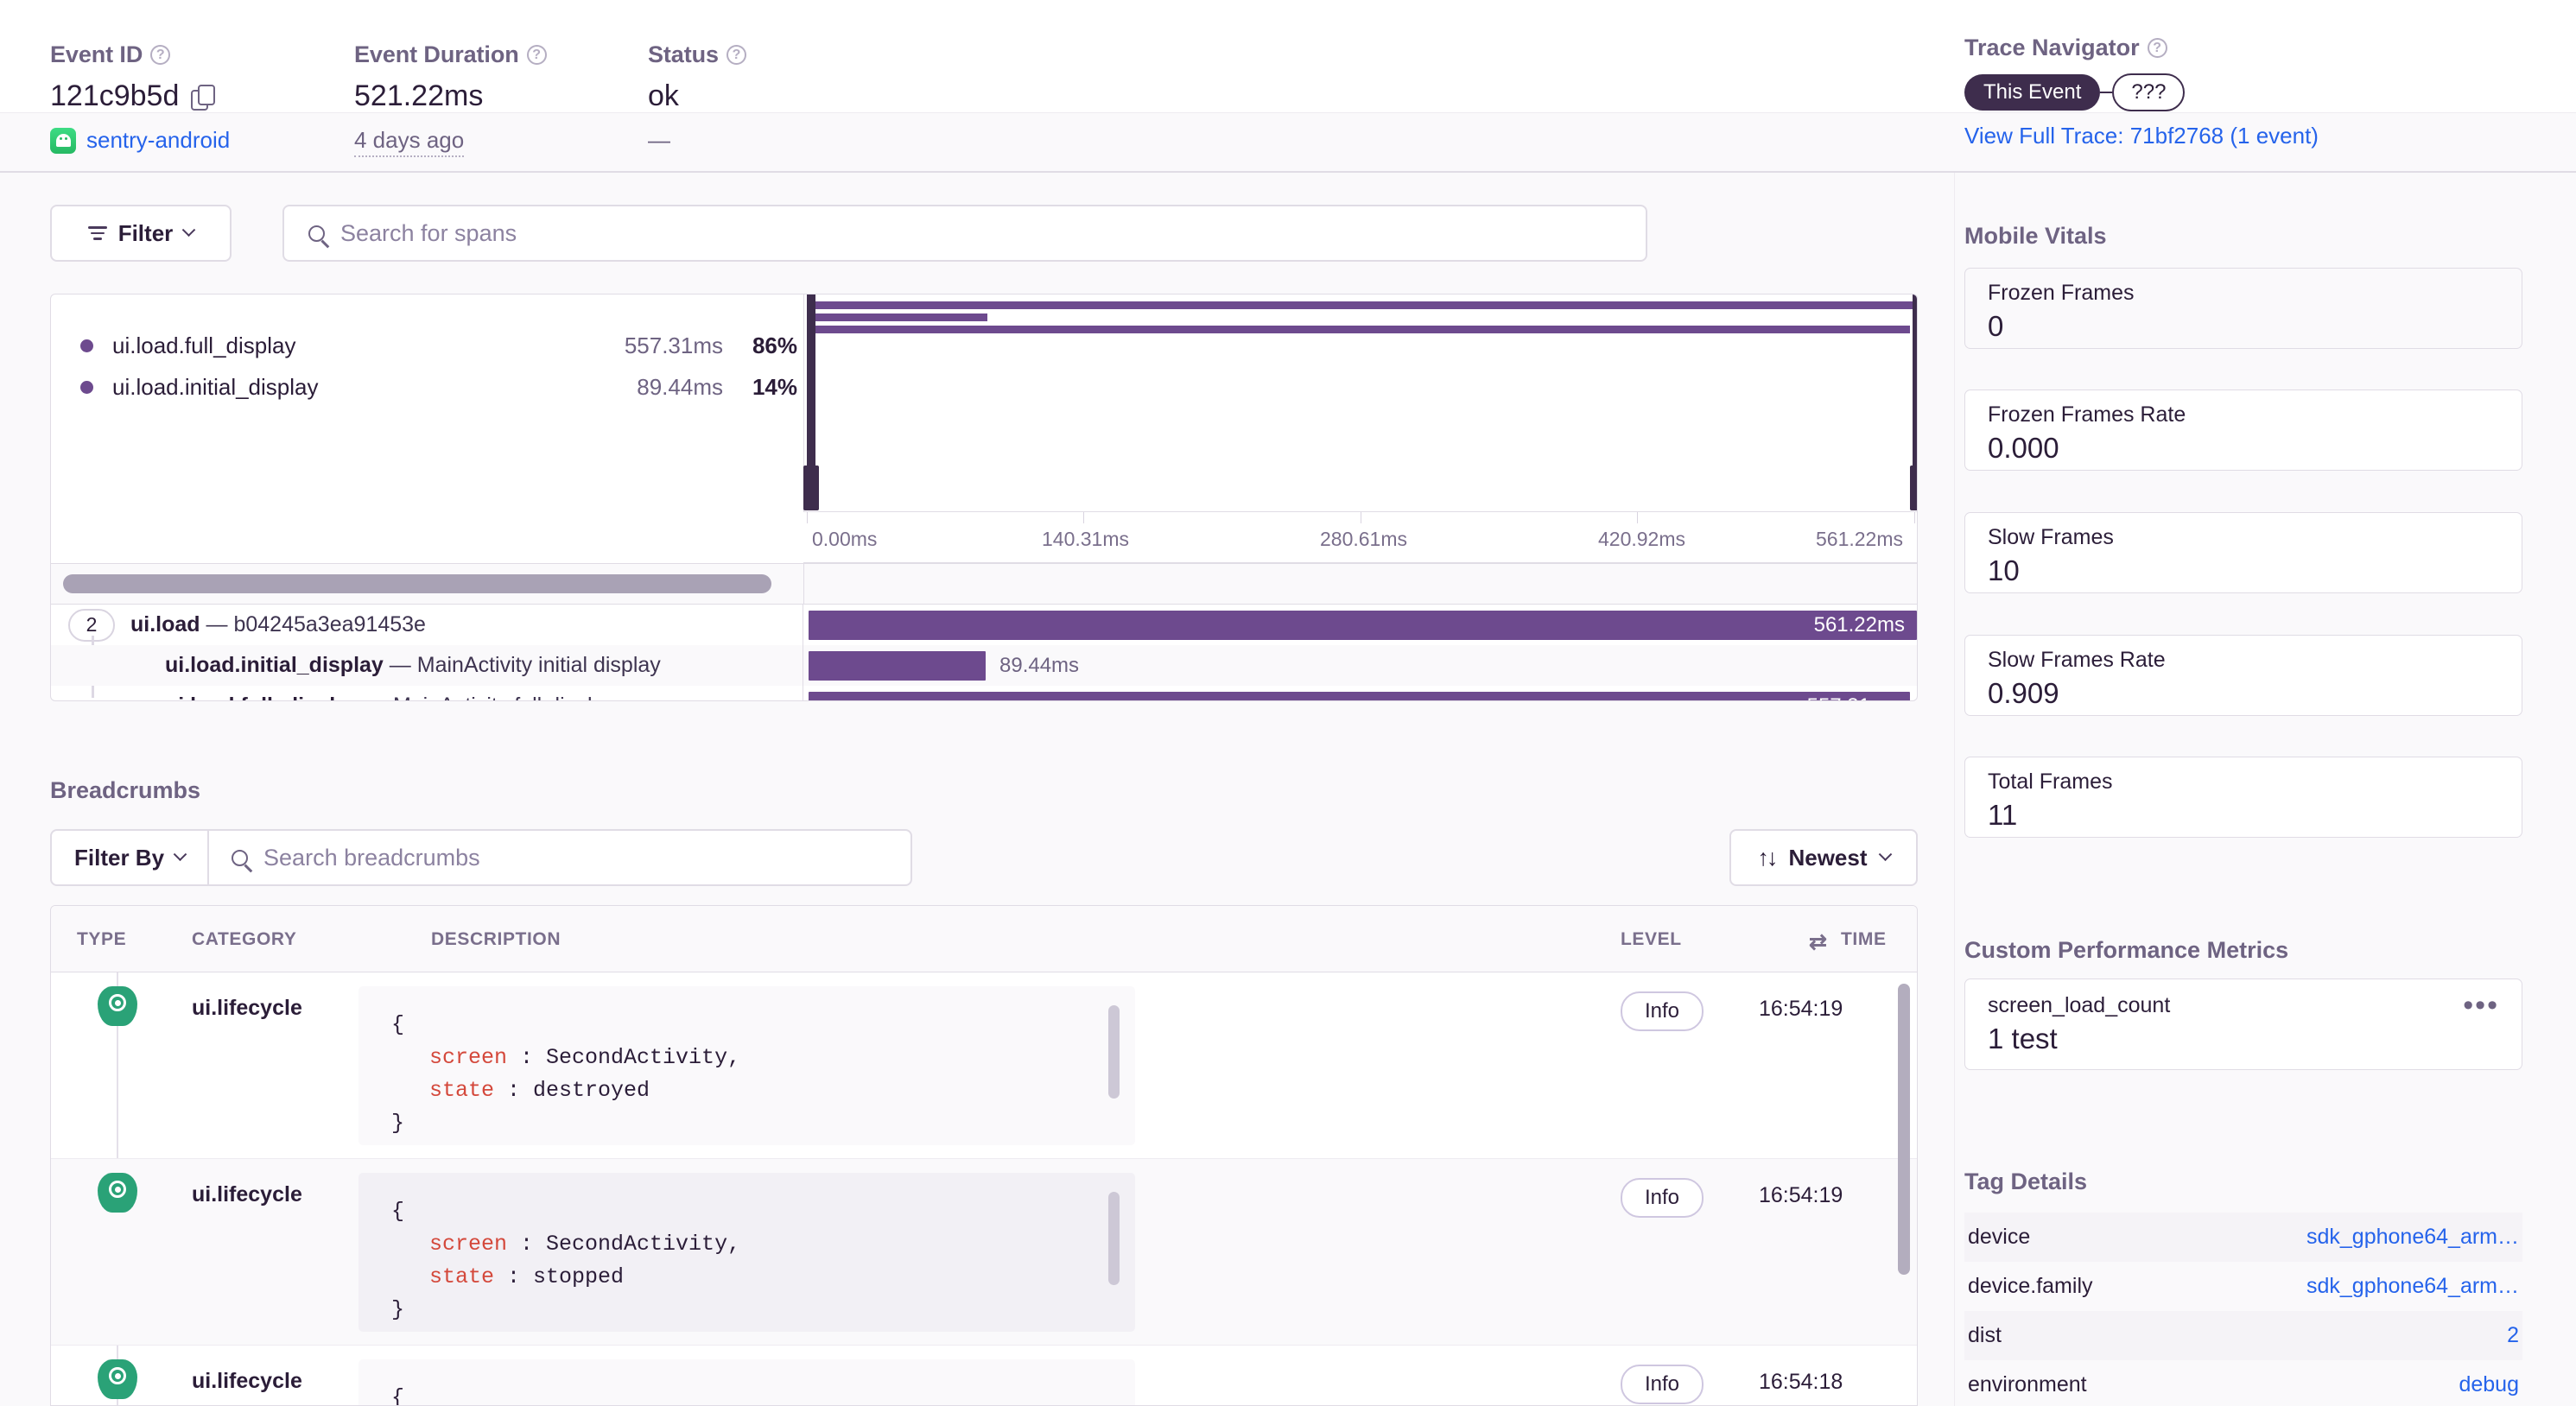 This screenshot has width=2576, height=1406. Describe the element at coordinates (1996, 326) in the screenshot. I see `vital-value: 0` at that location.